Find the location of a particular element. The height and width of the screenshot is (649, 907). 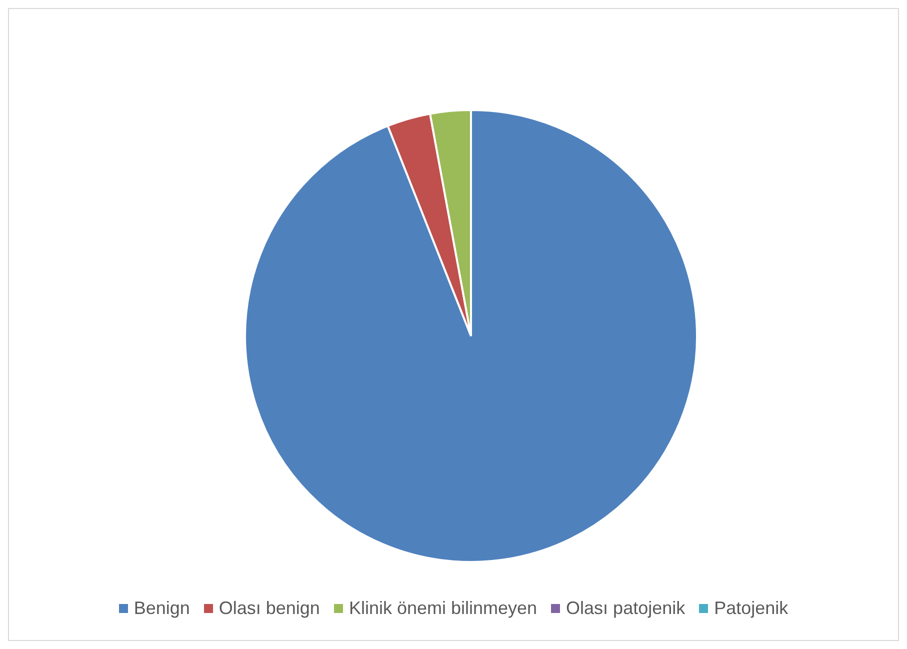

legend-label: Olası benign is located at coordinates (269, 608).